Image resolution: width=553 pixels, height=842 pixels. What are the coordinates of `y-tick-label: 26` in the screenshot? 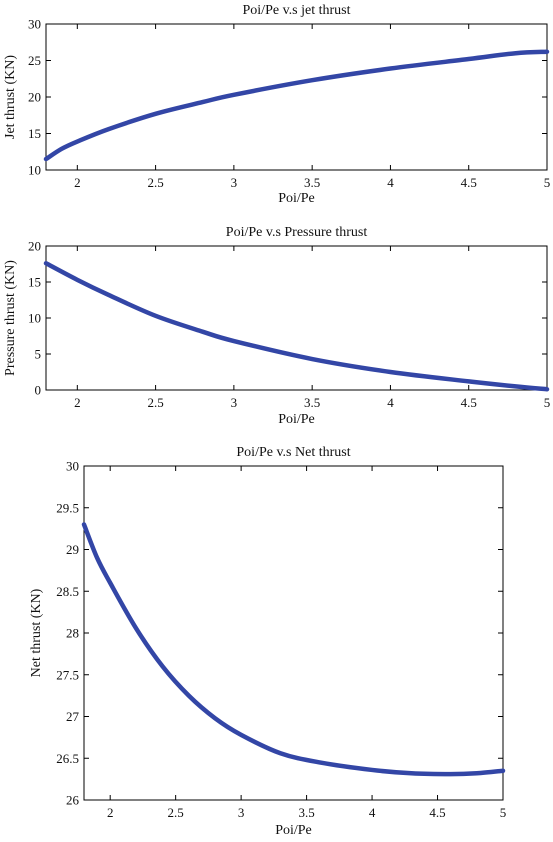 It's located at (73, 800).